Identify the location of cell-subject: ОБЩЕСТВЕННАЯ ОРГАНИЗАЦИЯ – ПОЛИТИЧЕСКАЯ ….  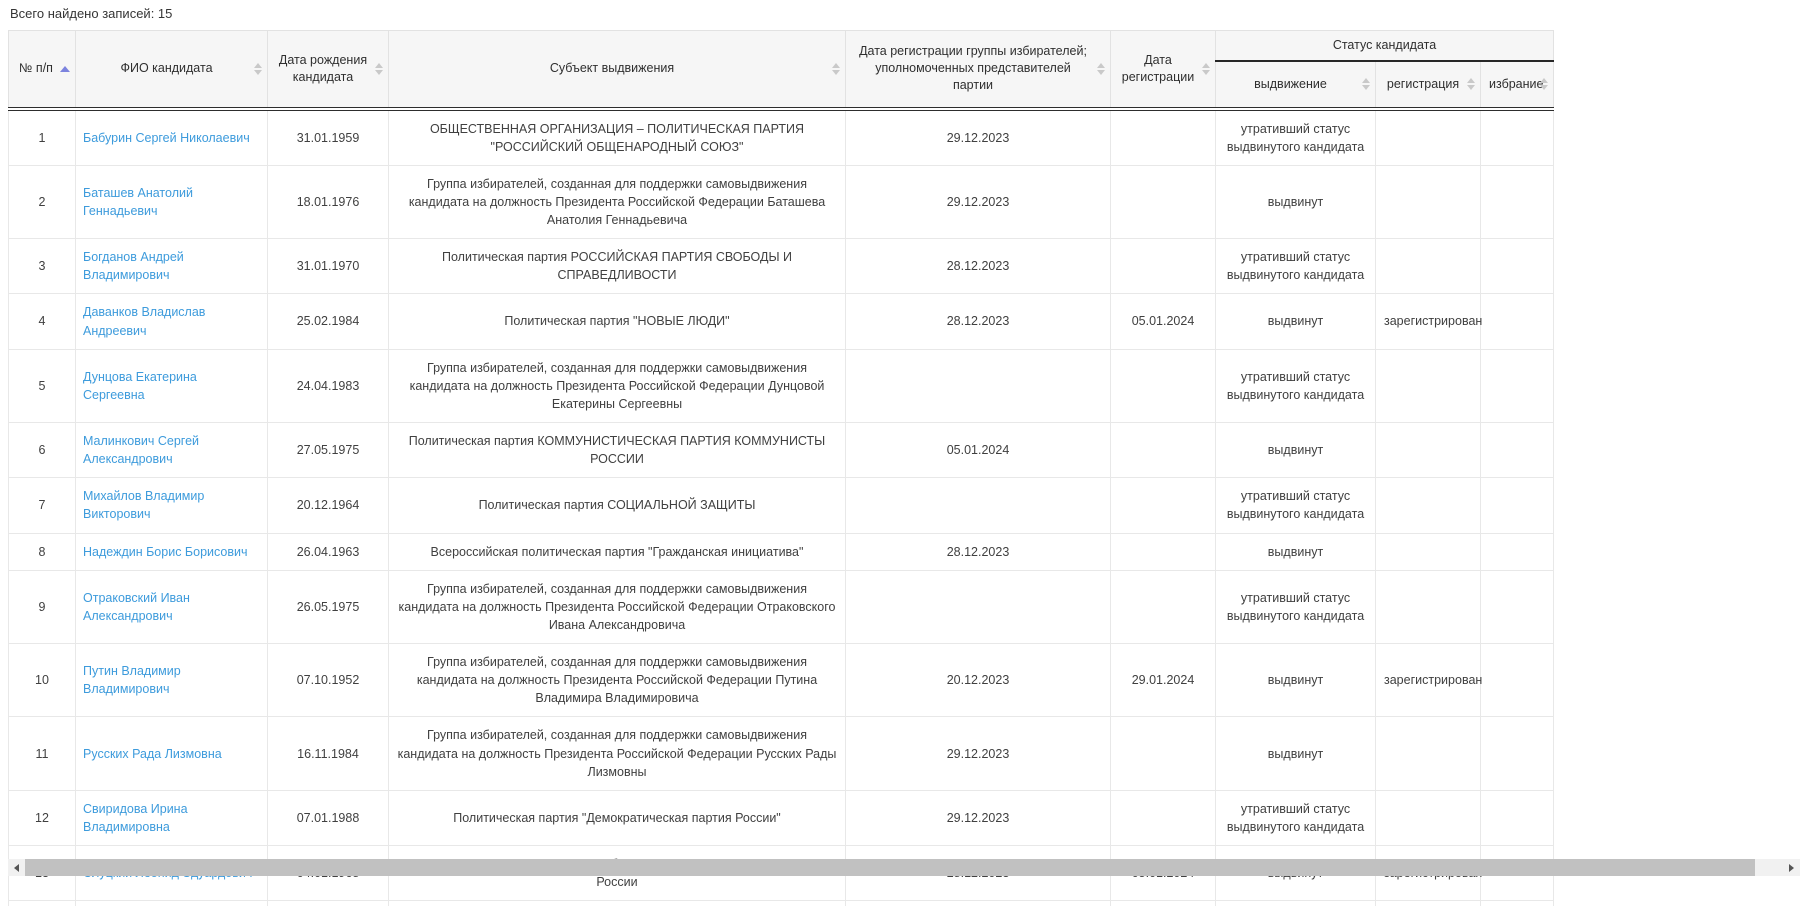
(617, 136).